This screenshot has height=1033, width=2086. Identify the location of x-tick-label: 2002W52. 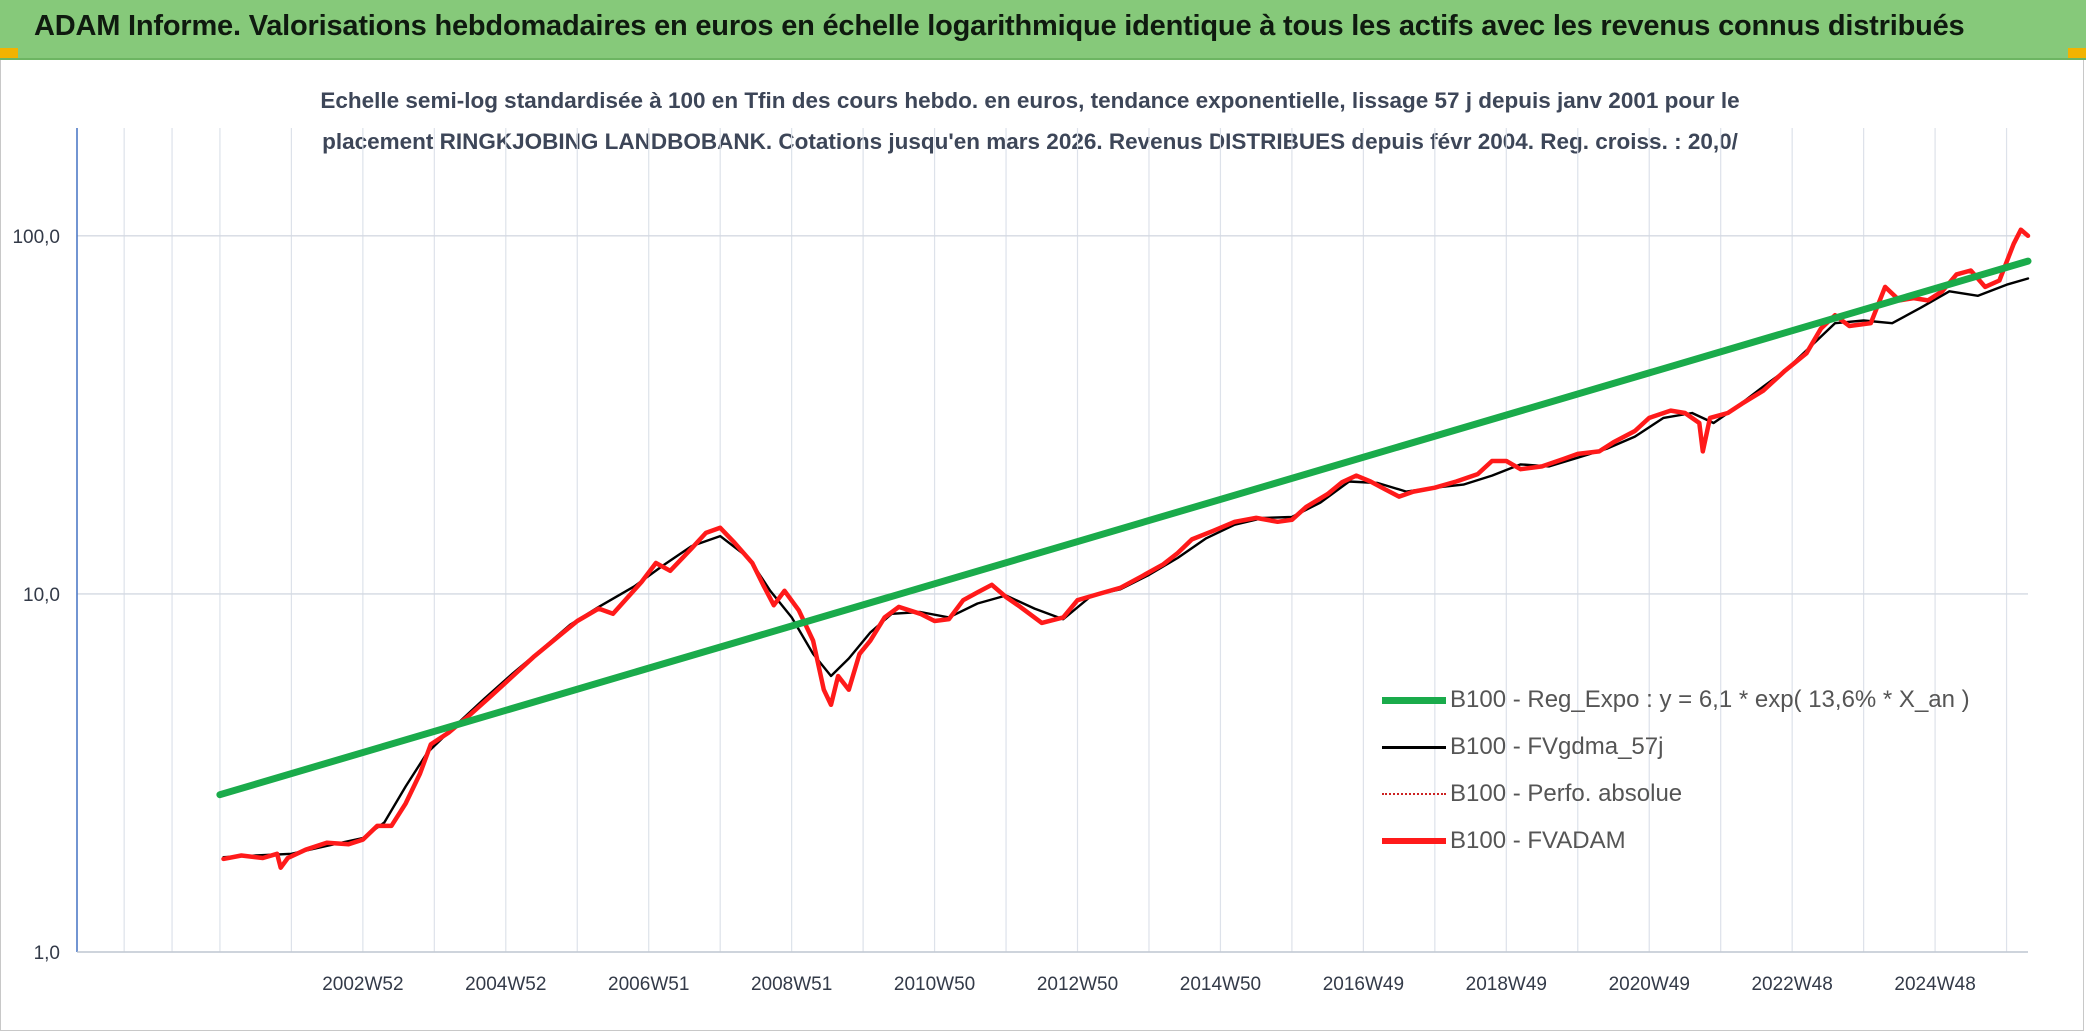
(362, 984).